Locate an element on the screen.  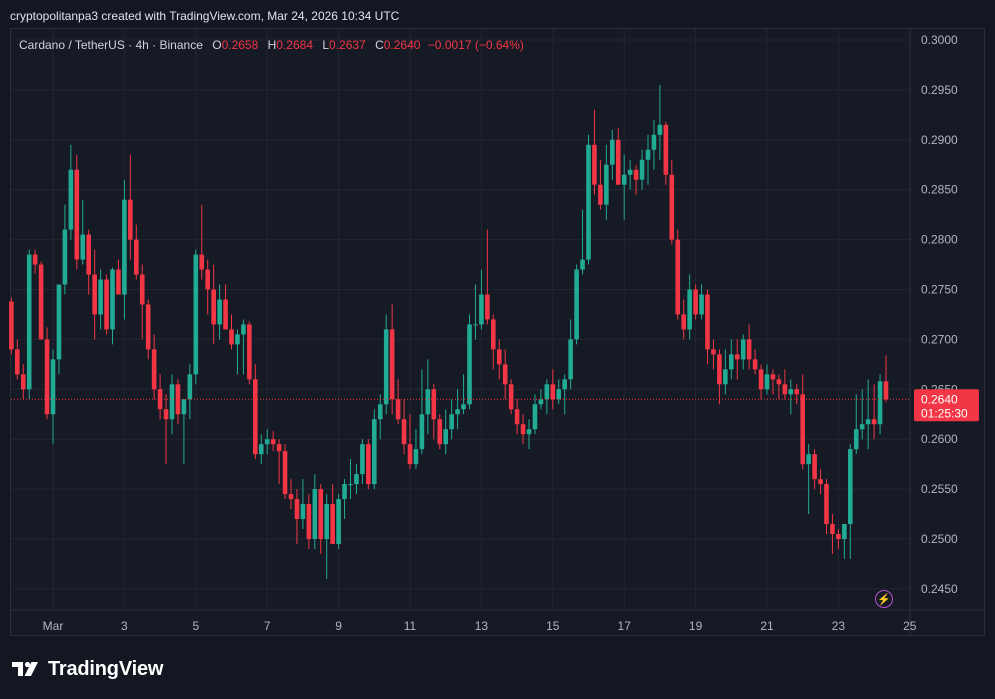
legend-high-label: H is located at coordinates (272, 45).